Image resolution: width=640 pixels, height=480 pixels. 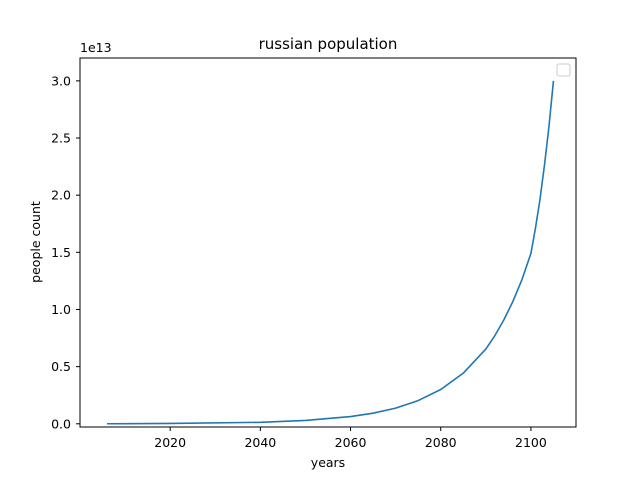 I want to click on y-offset-label: 1e13, so click(x=96, y=47).